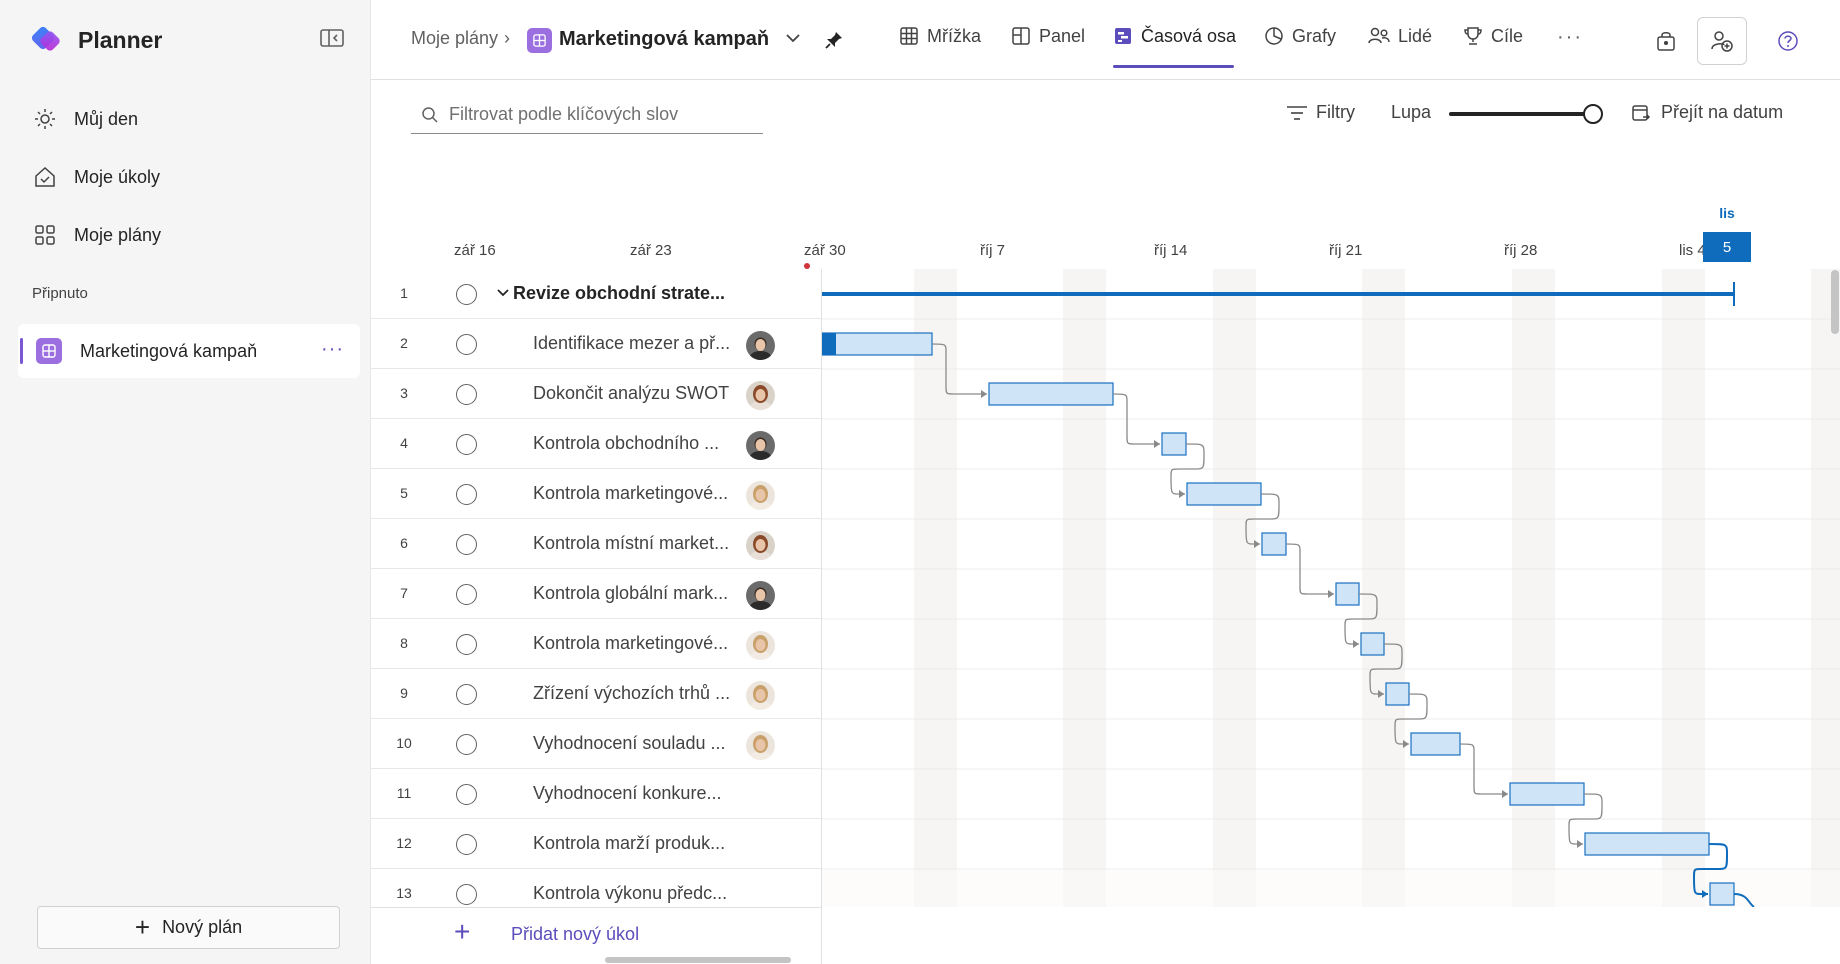 This screenshot has height=964, width=1840. I want to click on goto-date-button: Přejít na datum, so click(1707, 112).